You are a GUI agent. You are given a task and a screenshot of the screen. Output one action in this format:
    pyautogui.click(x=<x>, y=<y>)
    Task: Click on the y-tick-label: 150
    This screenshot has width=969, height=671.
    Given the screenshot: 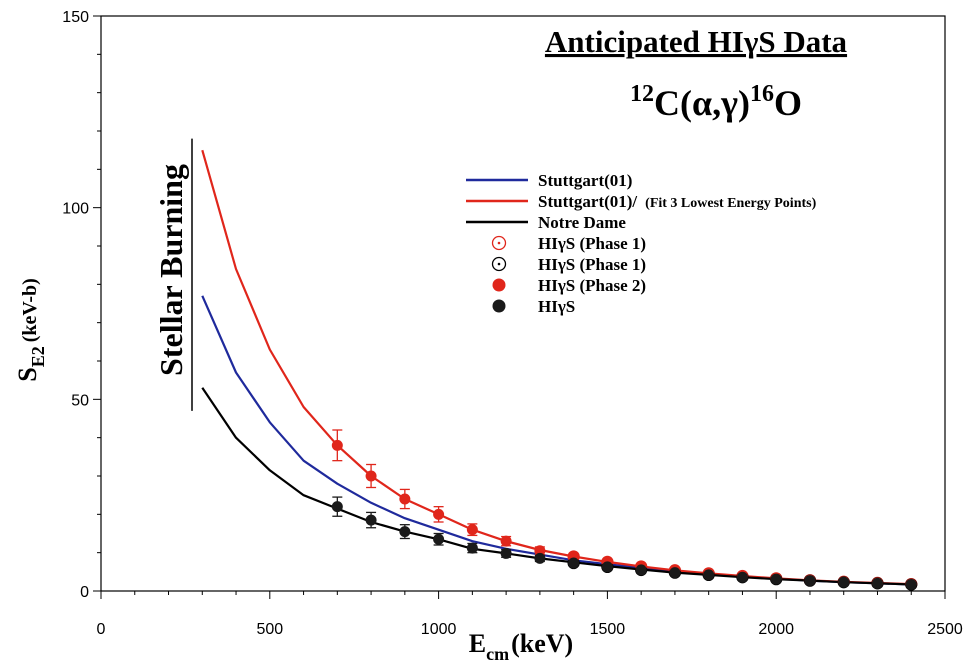 What is the action you would take?
    pyautogui.click(x=75, y=17)
    